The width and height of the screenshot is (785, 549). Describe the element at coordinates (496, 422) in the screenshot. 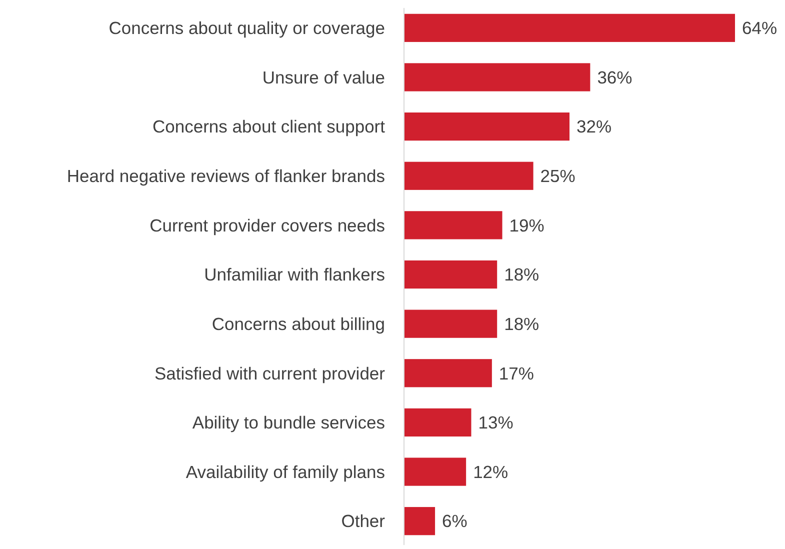

I see `data-label: 13%` at that location.